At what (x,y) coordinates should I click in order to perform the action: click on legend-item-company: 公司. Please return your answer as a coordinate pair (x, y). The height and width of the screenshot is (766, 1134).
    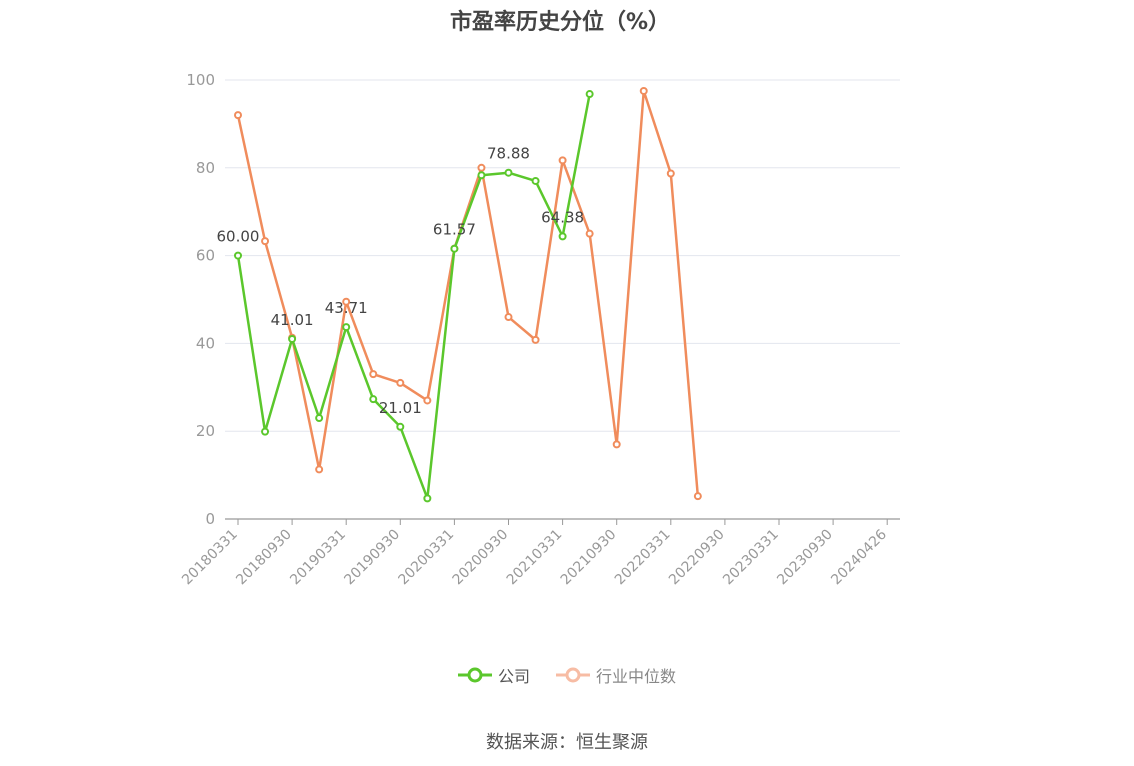
    Looking at the image, I should click on (493, 675).